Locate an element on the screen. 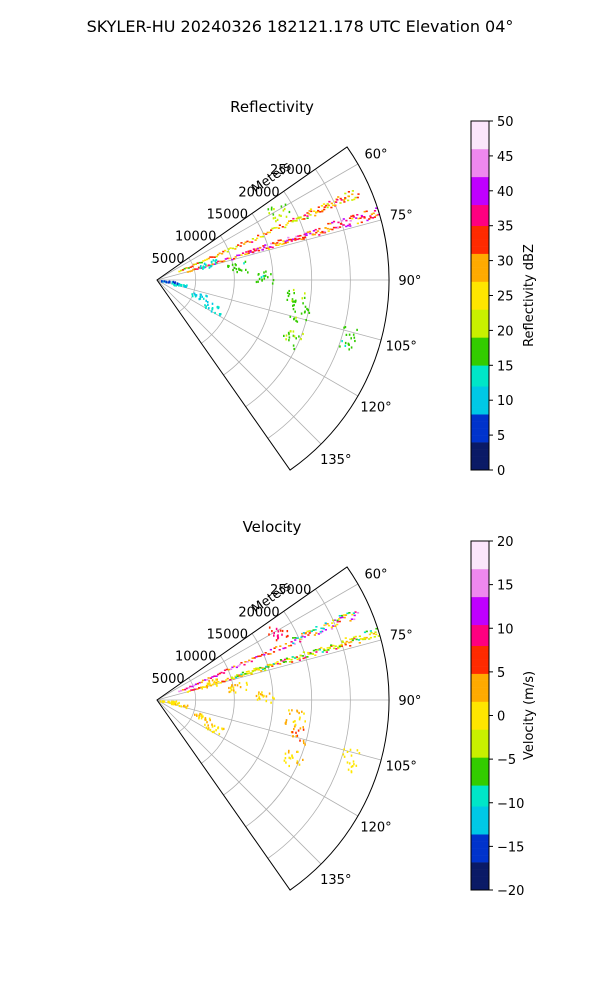  radar-returns is located at coordinates (270, 270).